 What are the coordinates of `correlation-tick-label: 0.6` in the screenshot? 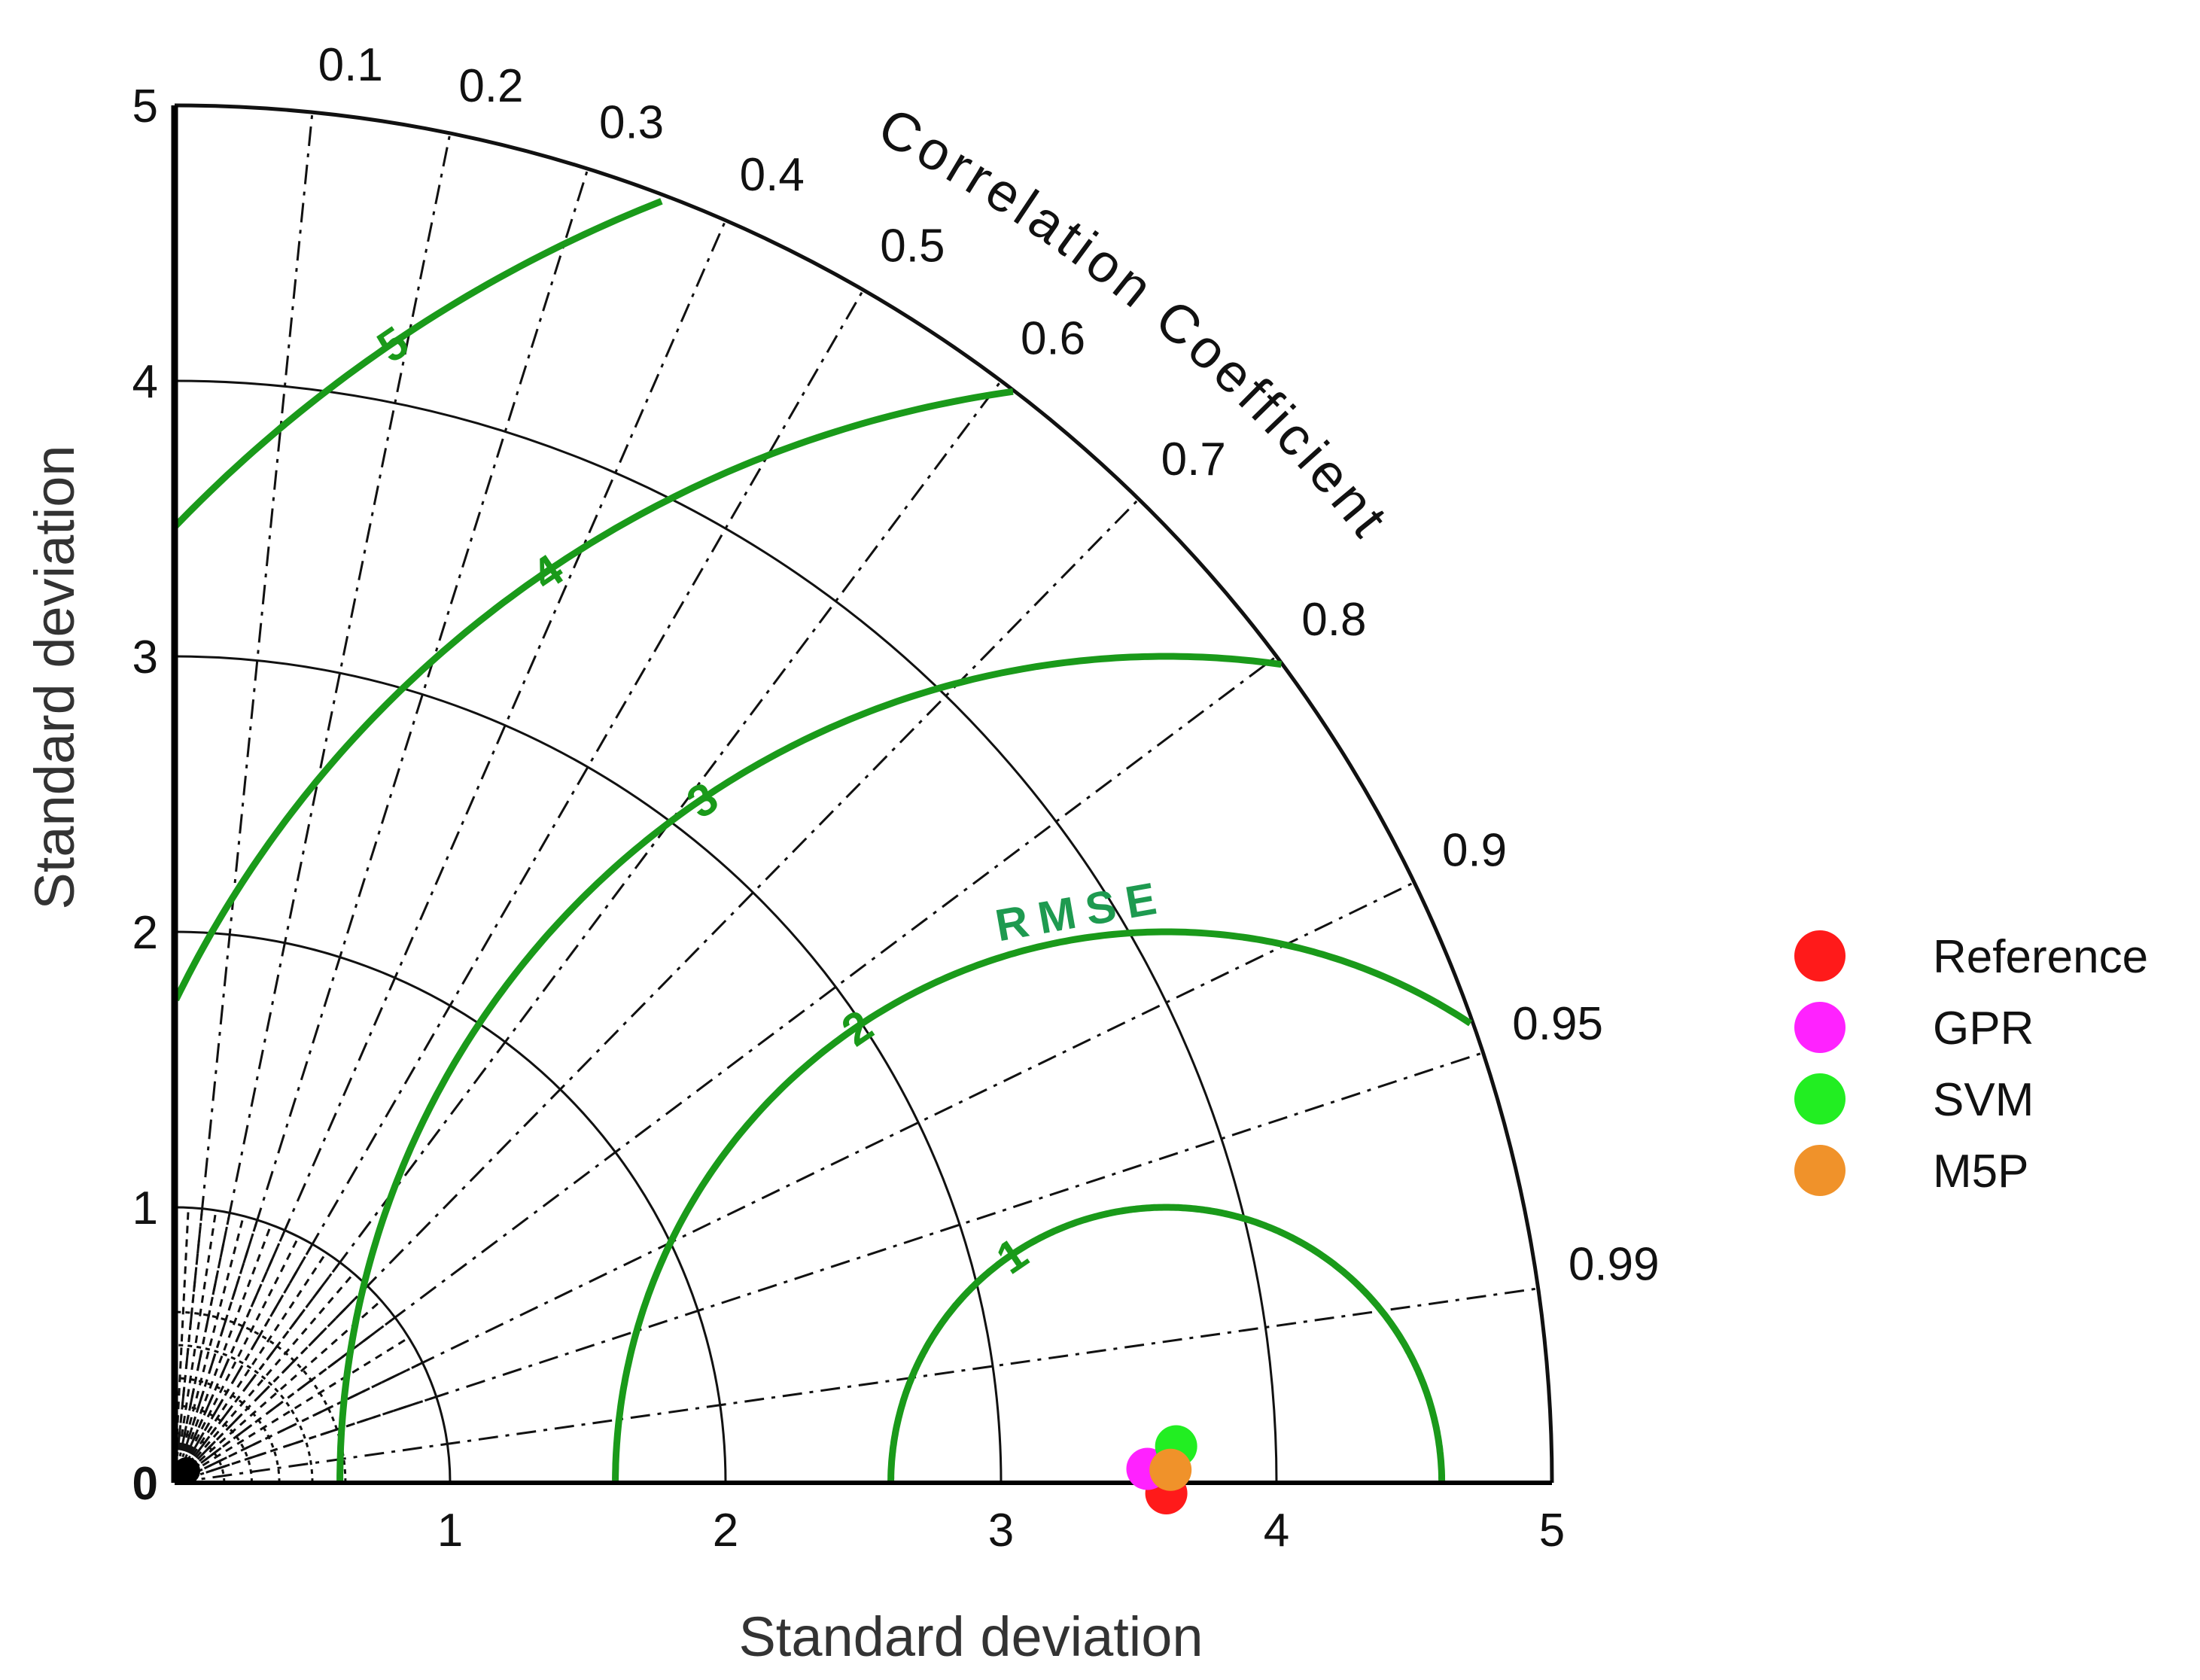 It's located at (1053, 339).